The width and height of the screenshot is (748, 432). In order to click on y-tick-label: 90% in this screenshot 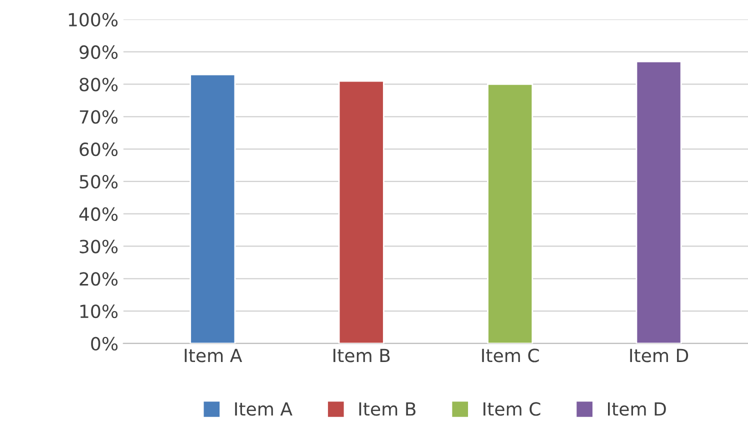, I will do `click(99, 52)`.